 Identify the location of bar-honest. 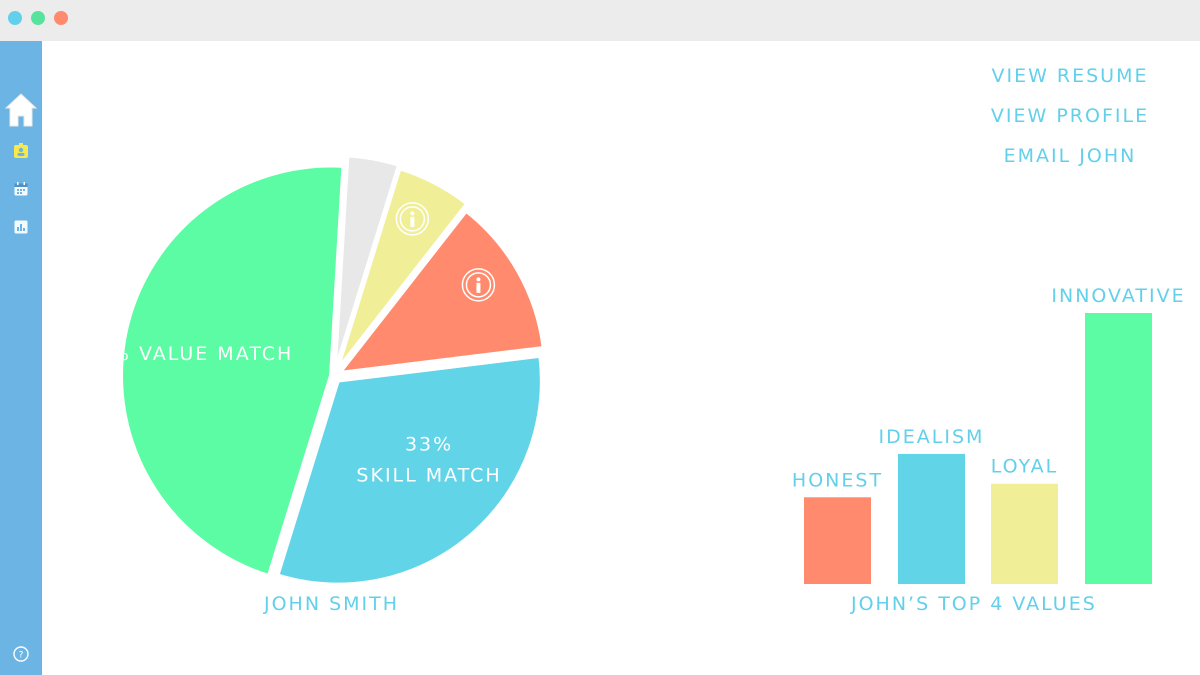
(837, 540).